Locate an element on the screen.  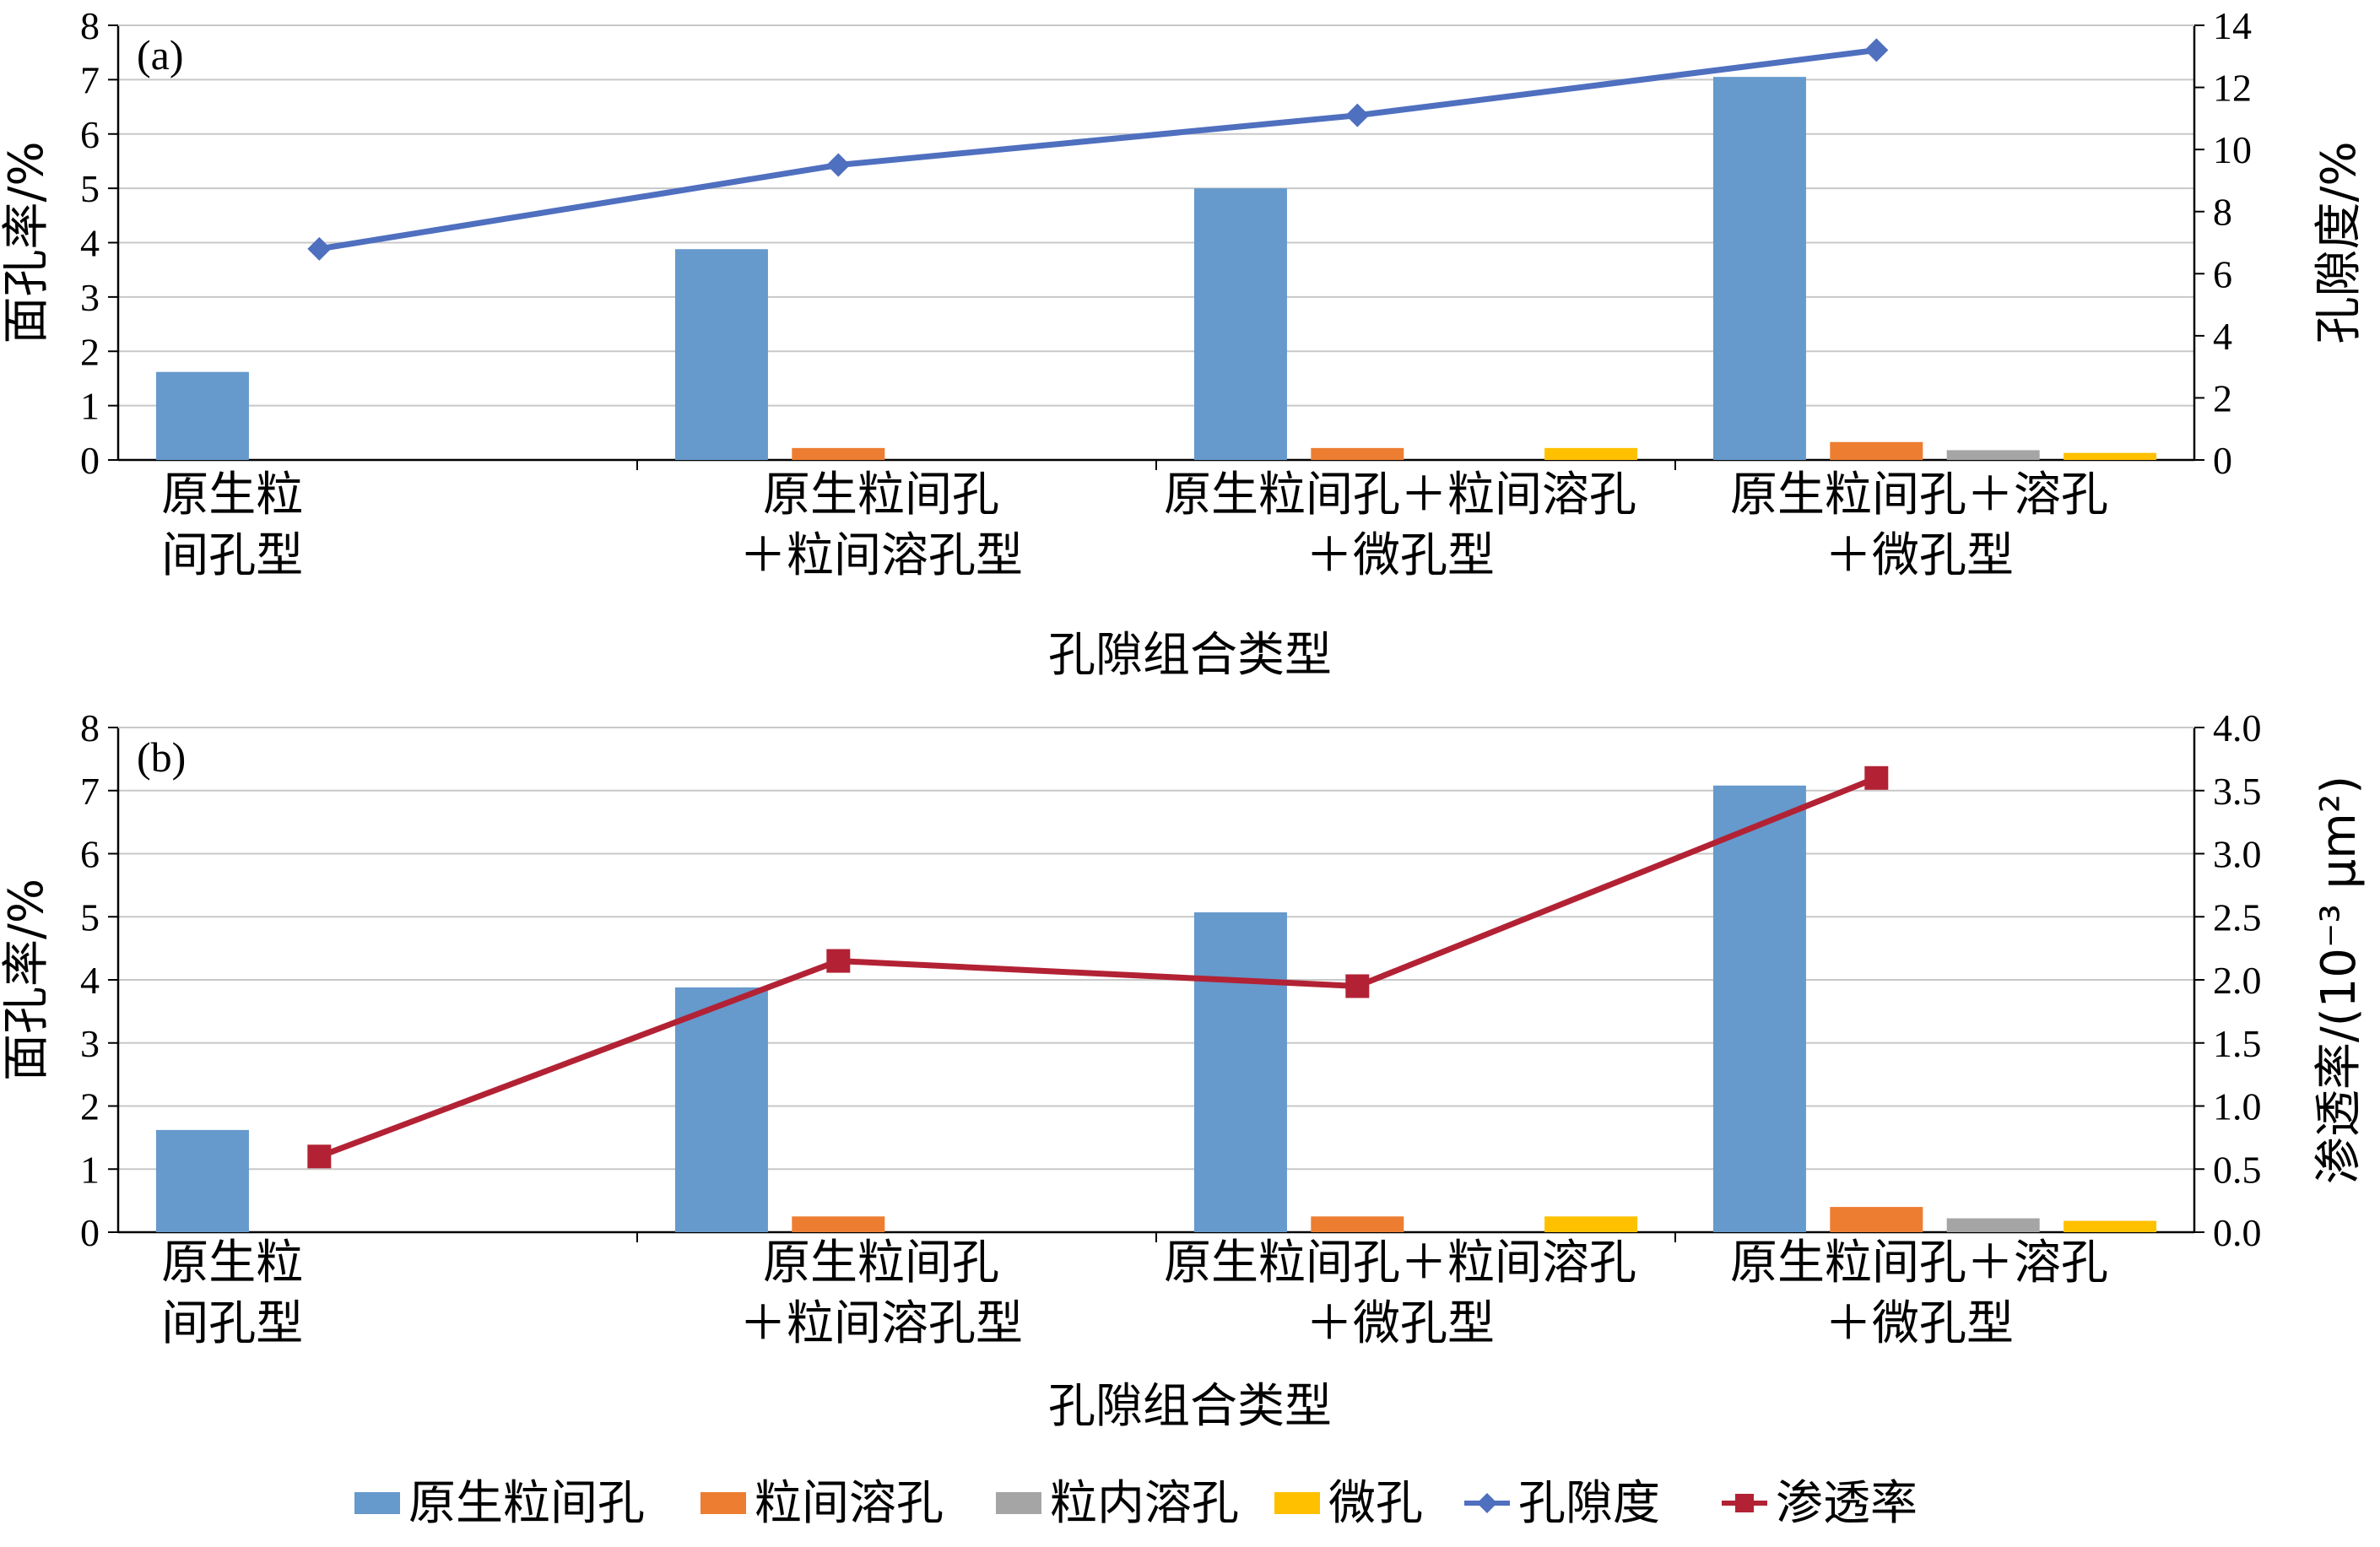
y2-tick-label: 6 is located at coordinates (2222, 273).